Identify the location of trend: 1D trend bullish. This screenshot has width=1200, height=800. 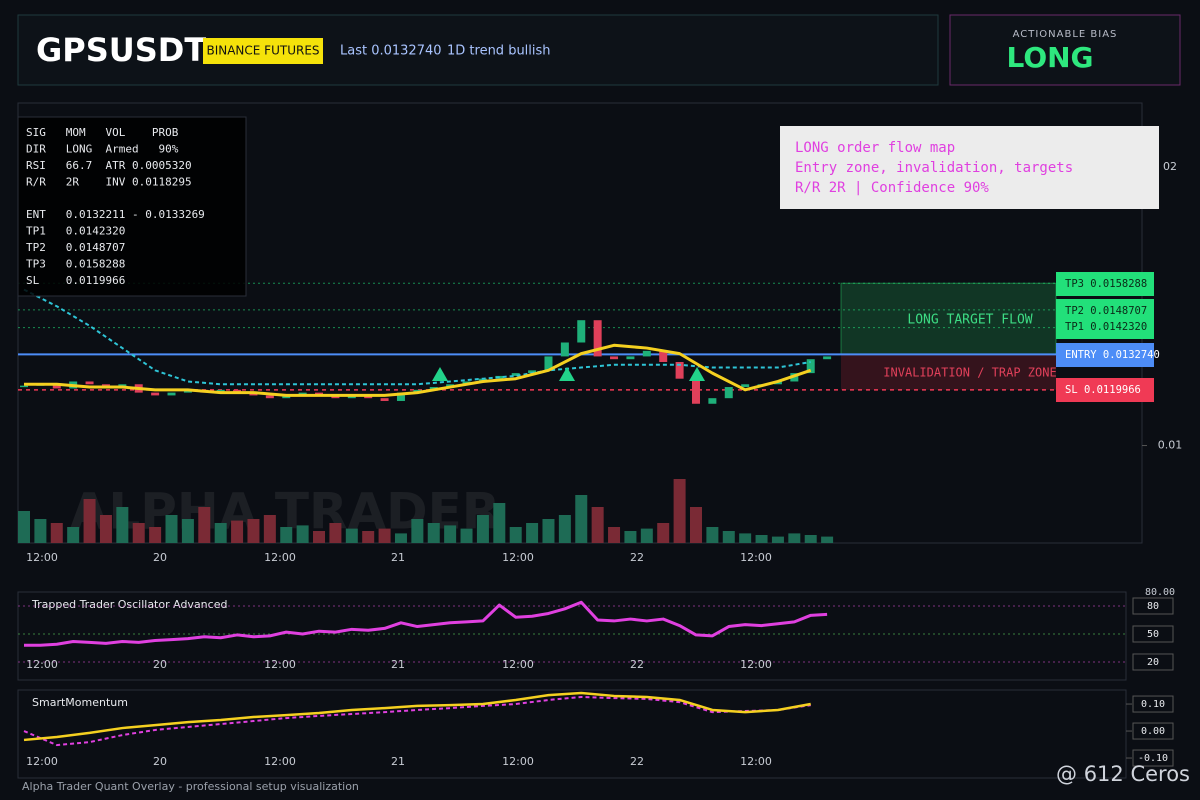
(499, 51).